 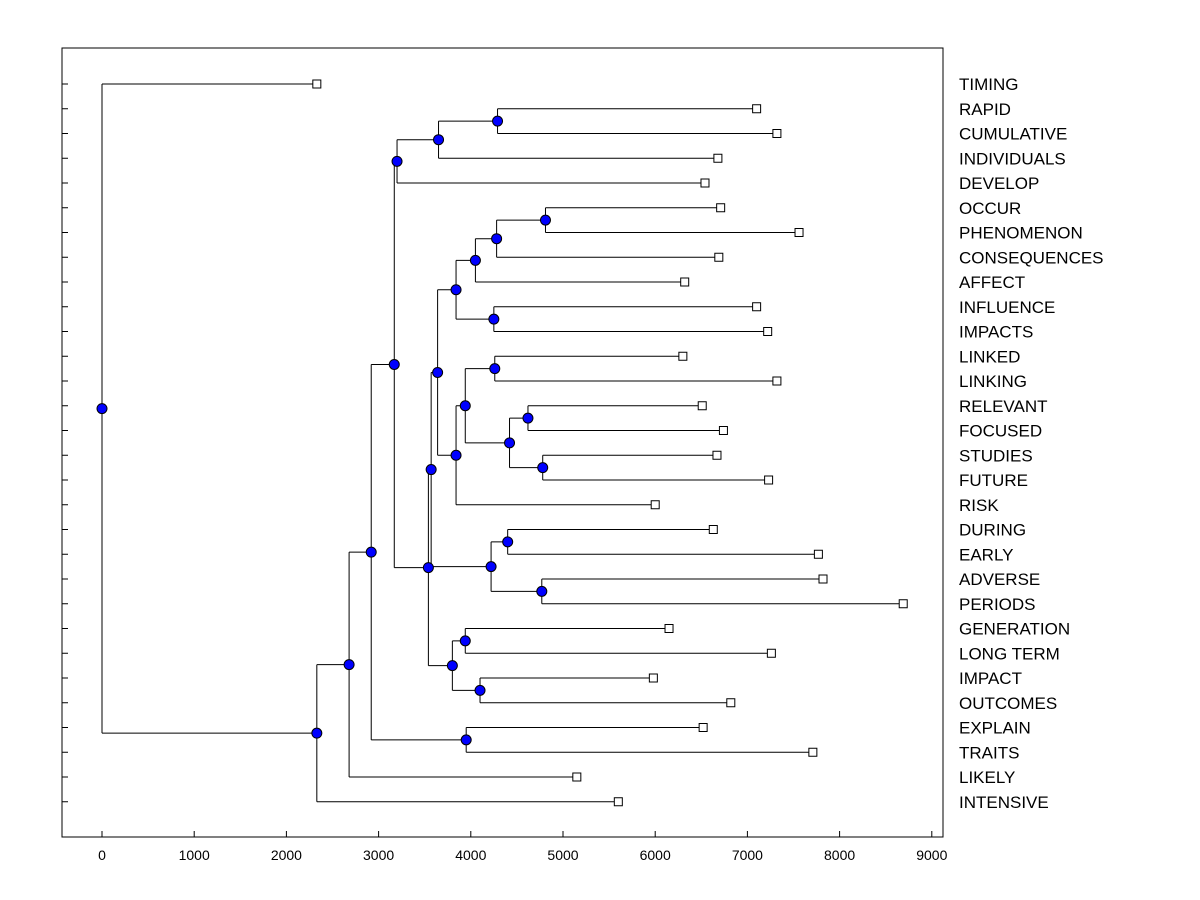 I want to click on leaf-label: IMPACTS, so click(x=996, y=332).